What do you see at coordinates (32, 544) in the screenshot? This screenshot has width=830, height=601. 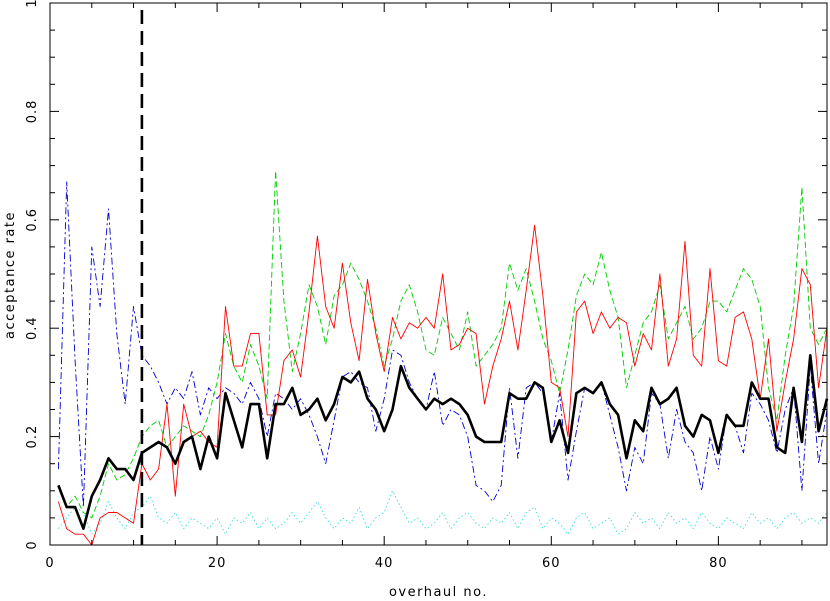 I see `y-tick-label: 0` at bounding box center [32, 544].